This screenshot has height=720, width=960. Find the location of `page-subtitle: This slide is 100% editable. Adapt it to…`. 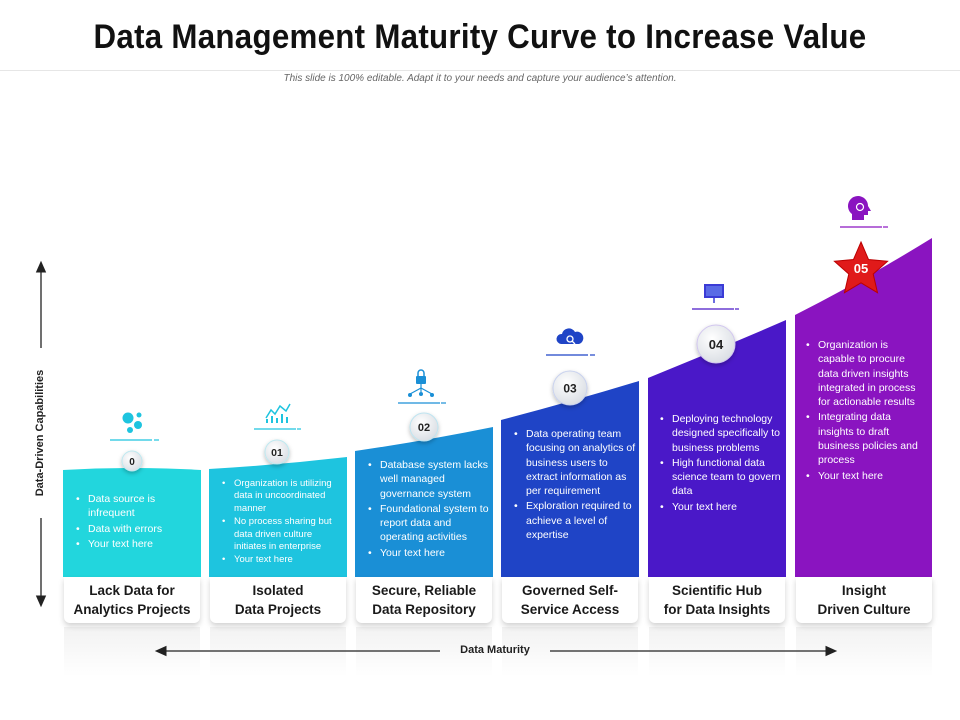

page-subtitle: This slide is 100% editable. Adapt it to… is located at coordinates (480, 78).